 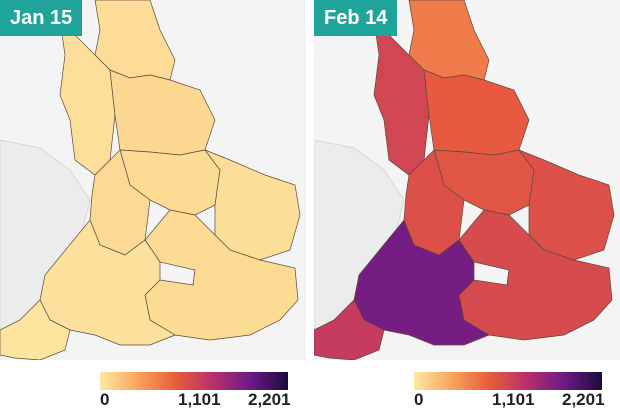 I want to click on color-legend-jan: 0 1,101 2,201, so click(x=153, y=386).